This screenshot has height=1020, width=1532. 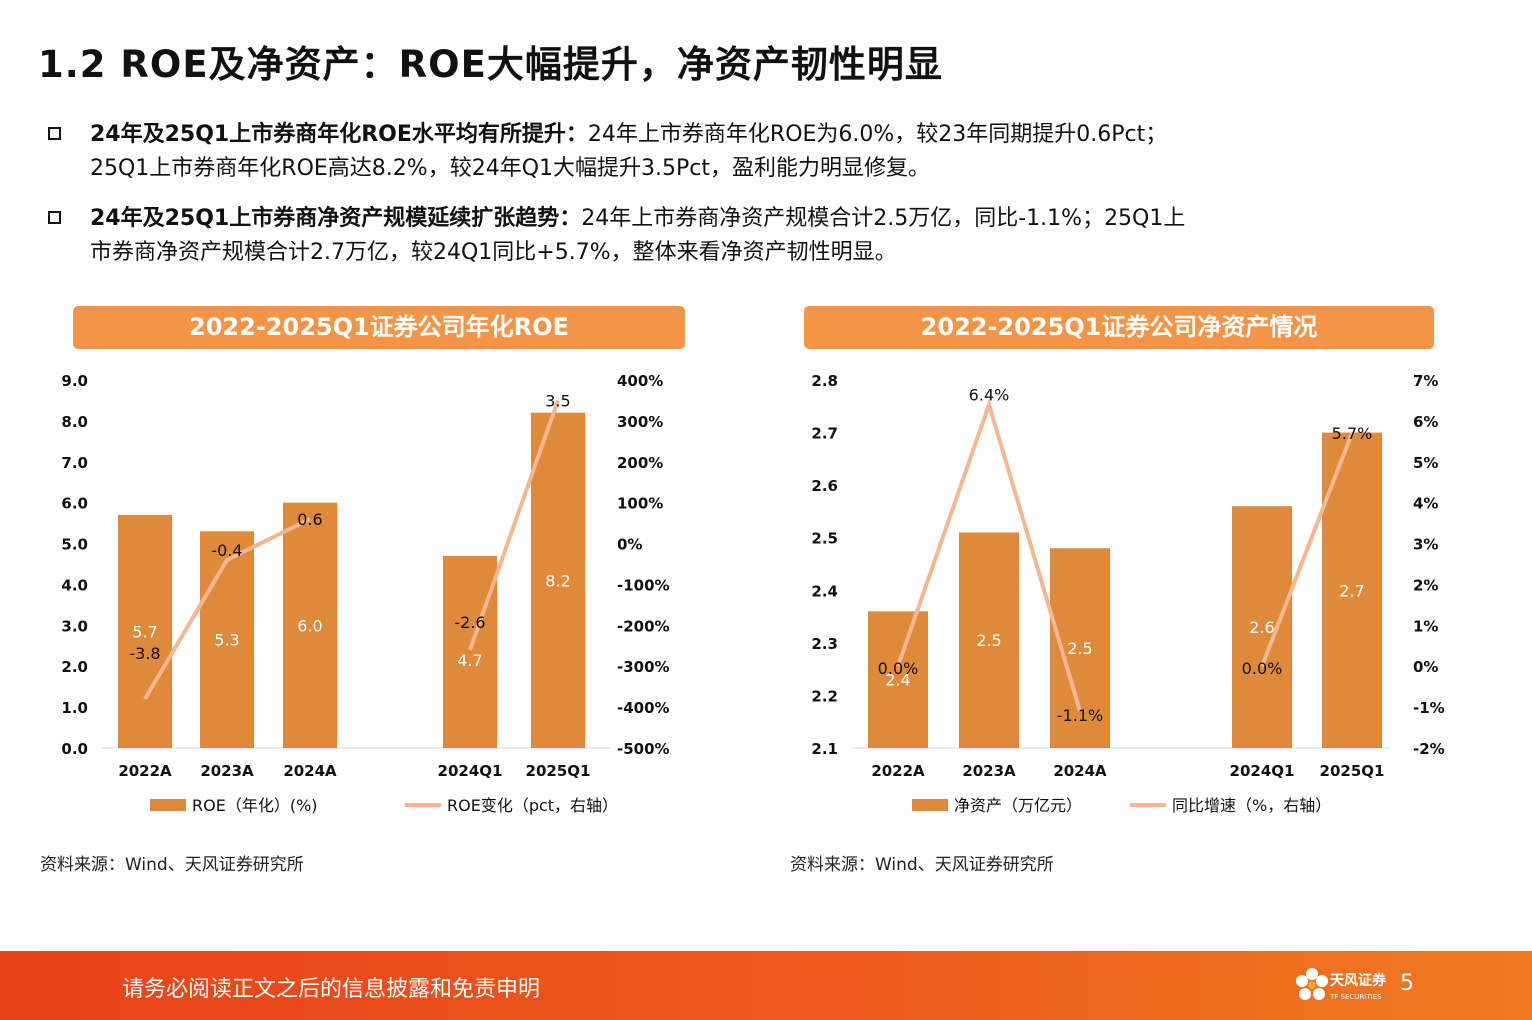 I want to click on line-value-label: 6.4%, so click(x=989, y=395).